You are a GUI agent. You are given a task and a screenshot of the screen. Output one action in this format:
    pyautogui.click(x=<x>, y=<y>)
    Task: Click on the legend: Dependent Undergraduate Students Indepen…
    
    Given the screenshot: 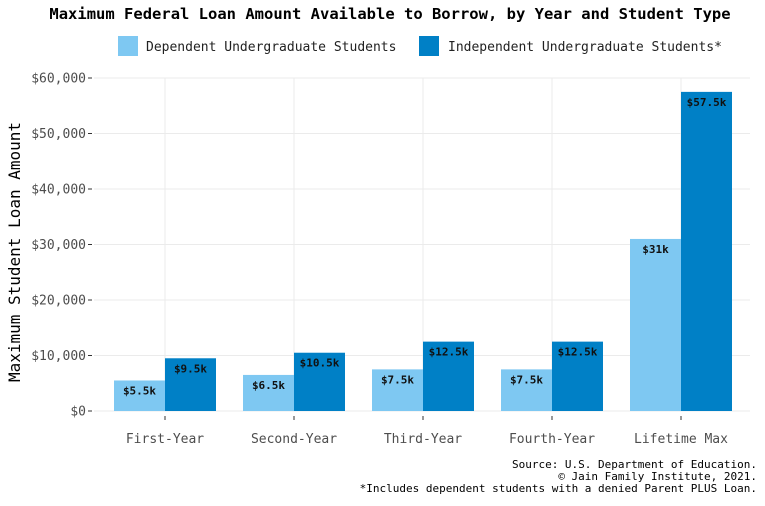 What is the action you would take?
    pyautogui.click(x=420, y=46)
    